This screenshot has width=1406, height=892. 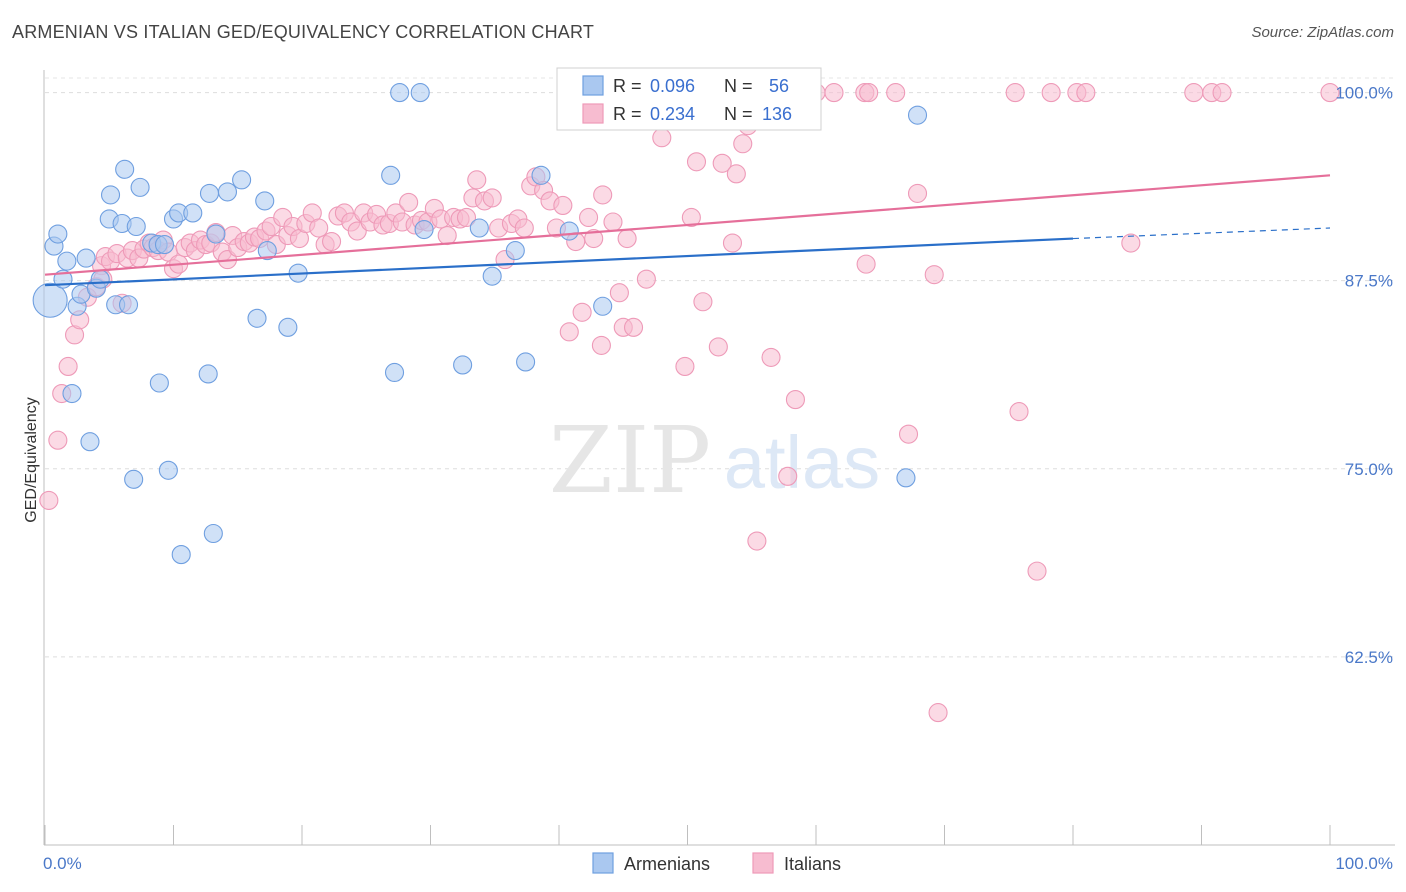 What do you see at coordinates (1322, 32) in the screenshot?
I see `source-credit: Source: ZipAtlas.com` at bounding box center [1322, 32].